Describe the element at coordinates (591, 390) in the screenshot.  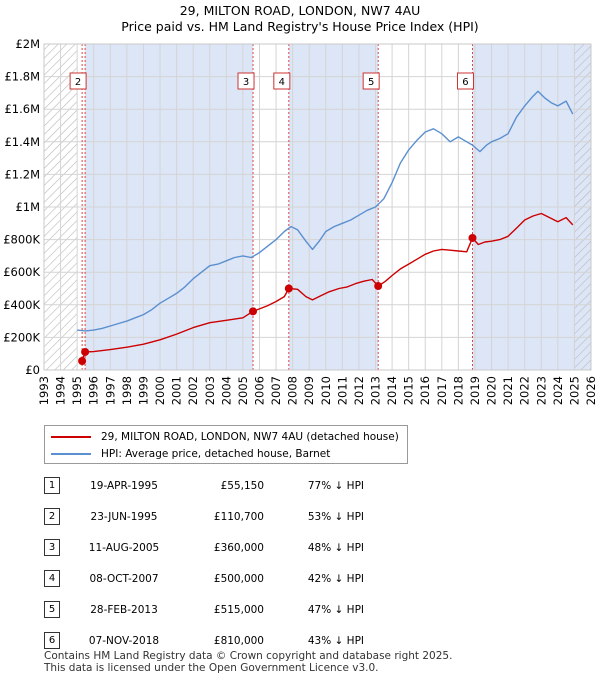
I see `x-tick-label: 2026` at that location.